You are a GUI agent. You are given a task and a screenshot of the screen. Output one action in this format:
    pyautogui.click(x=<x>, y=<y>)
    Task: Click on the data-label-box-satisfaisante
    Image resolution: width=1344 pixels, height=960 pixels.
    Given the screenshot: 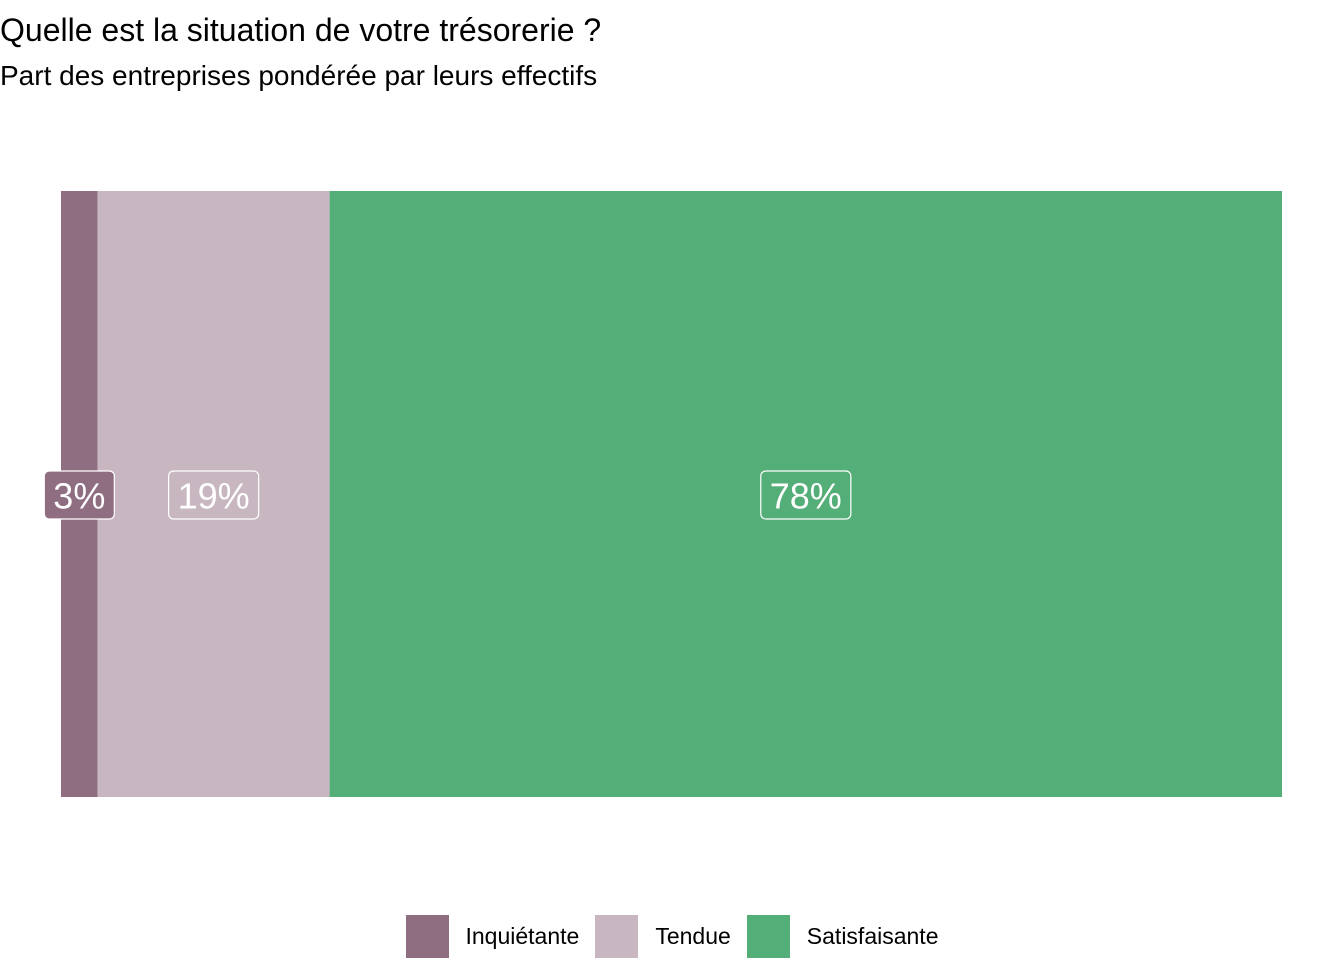 What is the action you would take?
    pyautogui.click(x=806, y=495)
    